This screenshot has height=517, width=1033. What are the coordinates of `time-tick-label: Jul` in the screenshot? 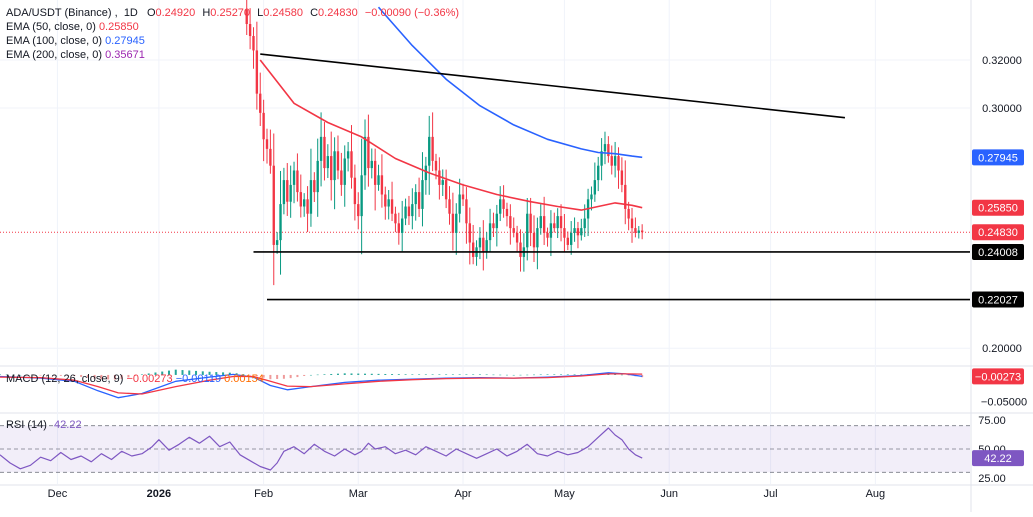 It's located at (771, 494).